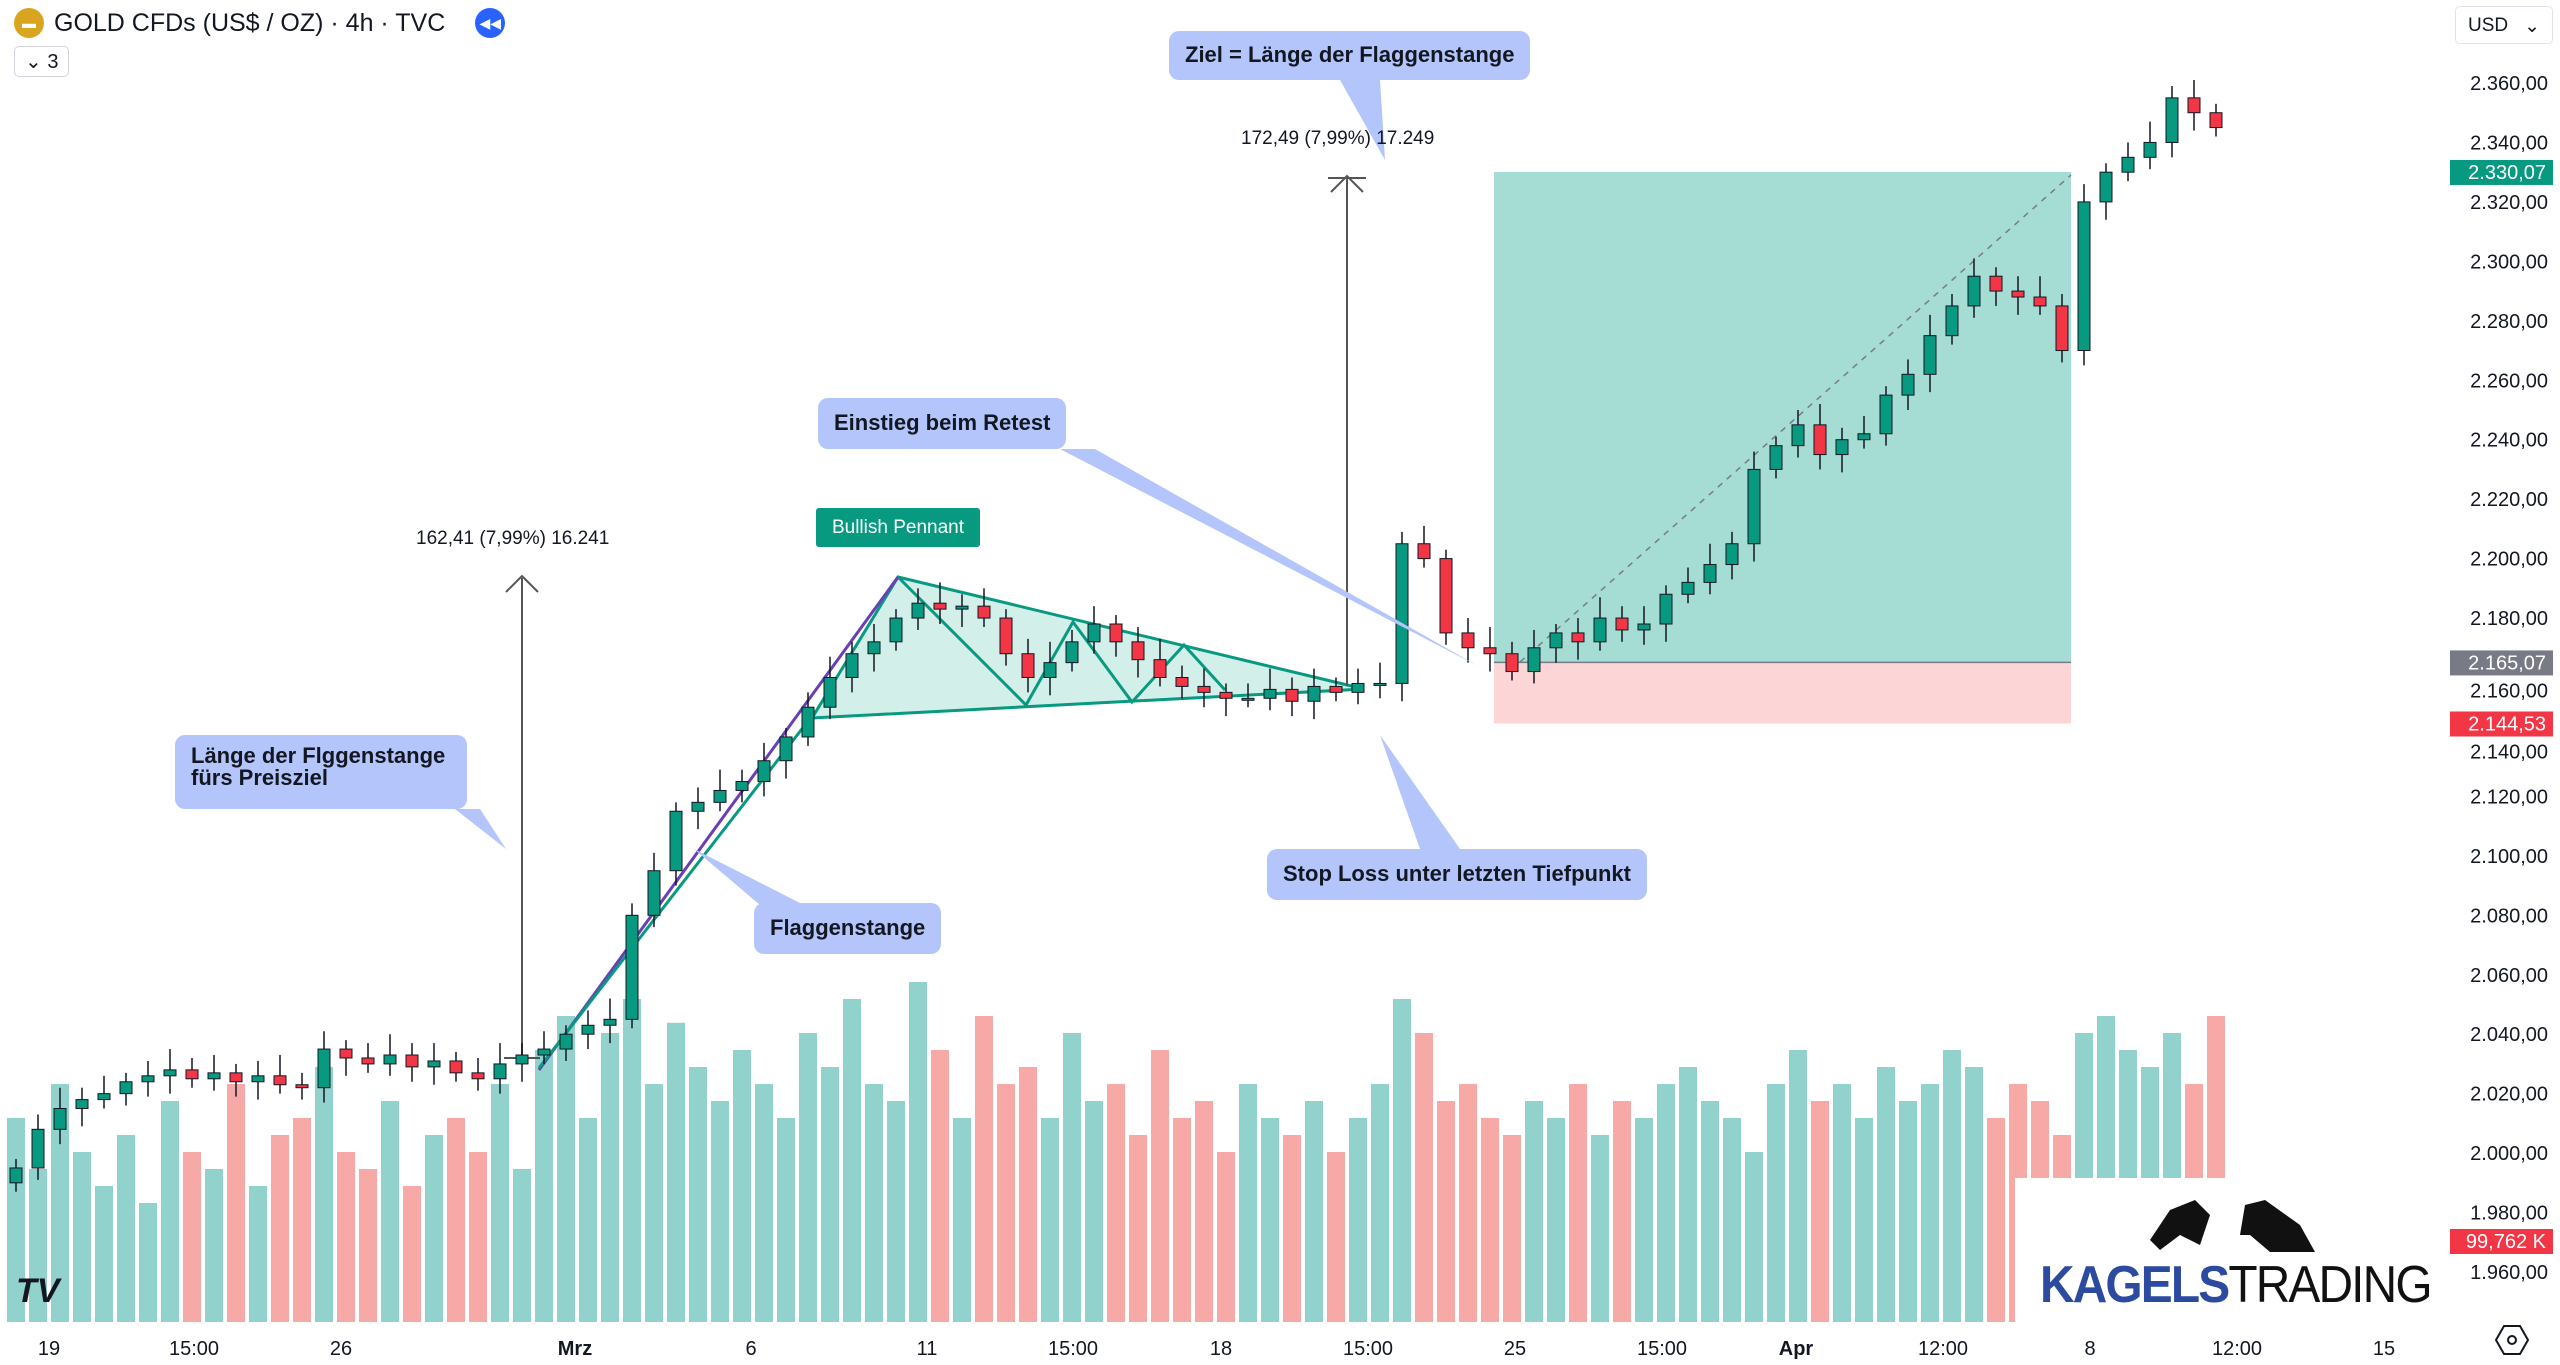 The image size is (2560, 1365). I want to click on callout-tail-pole-length, so click(480, 829).